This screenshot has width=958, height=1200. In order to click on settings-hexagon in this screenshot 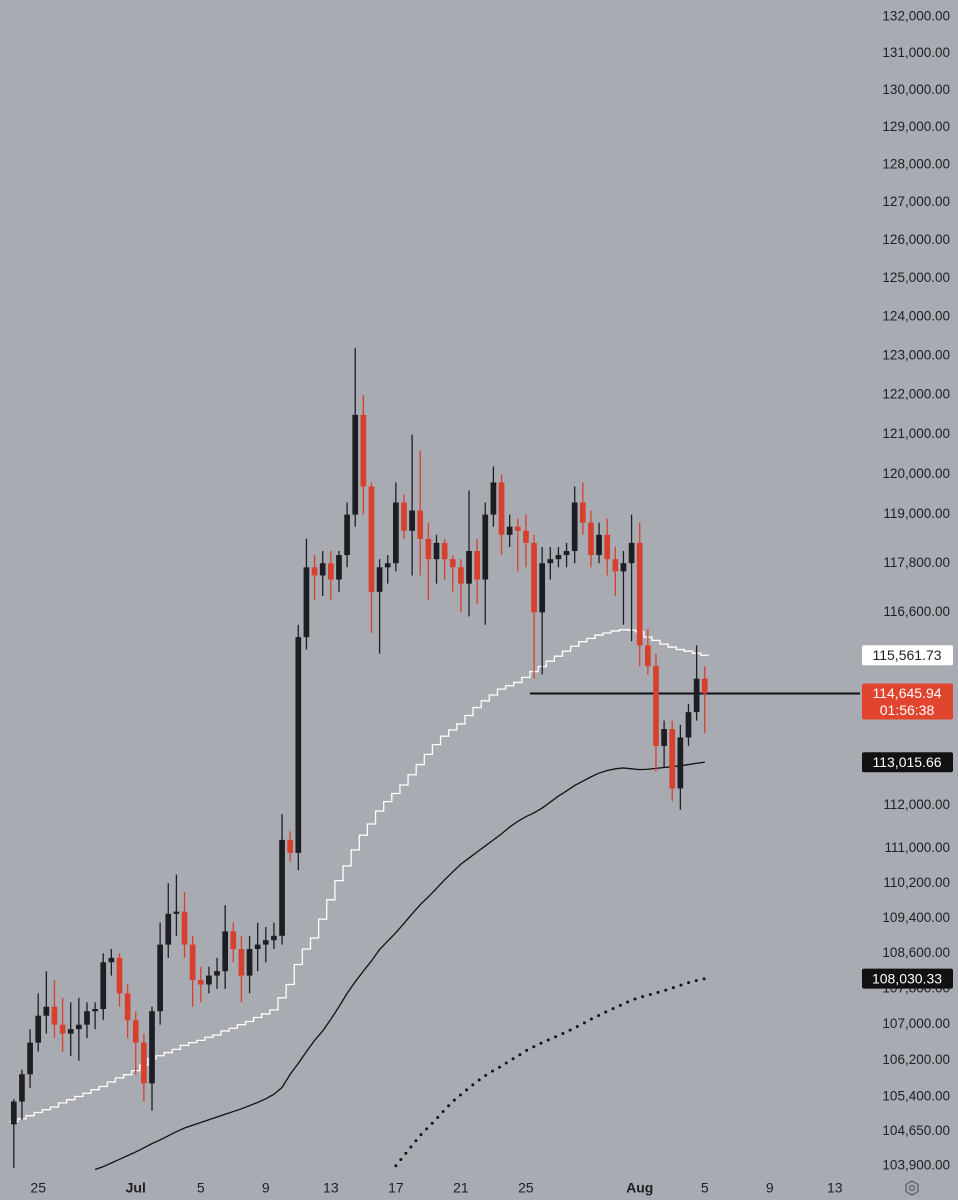, I will do `click(912, 1188)`.